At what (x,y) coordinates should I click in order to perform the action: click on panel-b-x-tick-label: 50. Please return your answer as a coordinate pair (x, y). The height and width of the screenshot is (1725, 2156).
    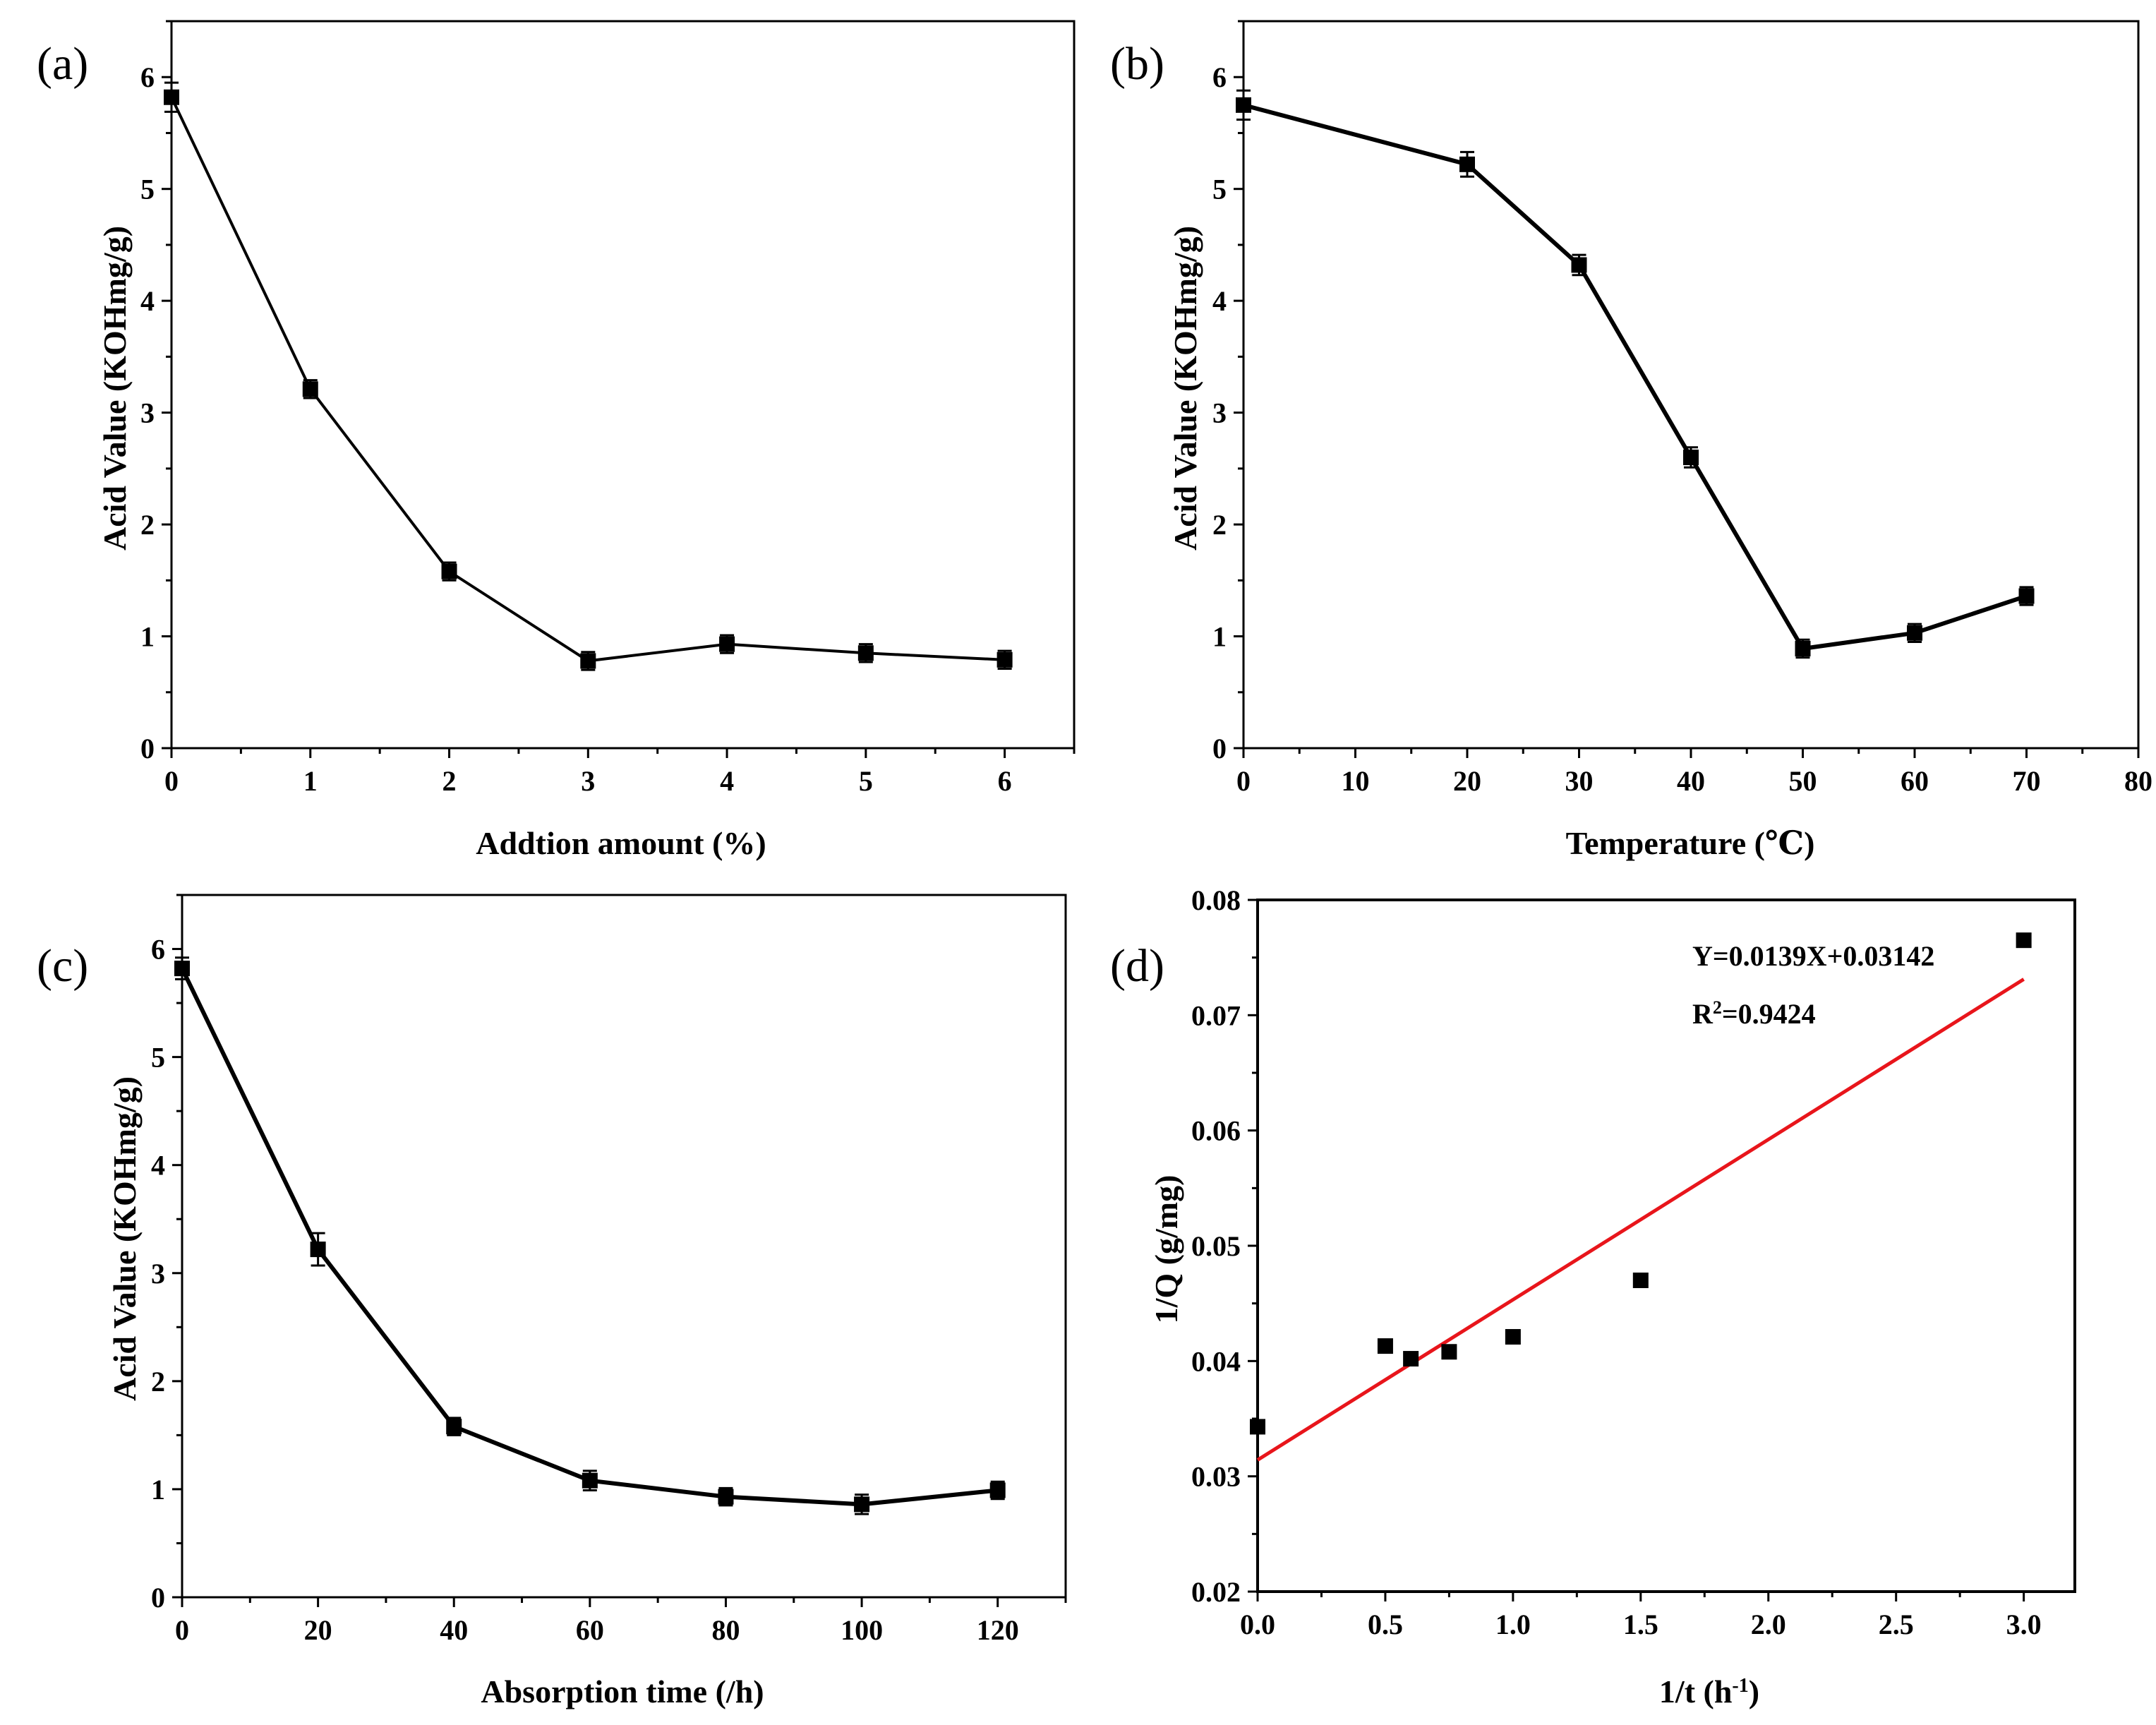
    Looking at the image, I should click on (1803, 781).